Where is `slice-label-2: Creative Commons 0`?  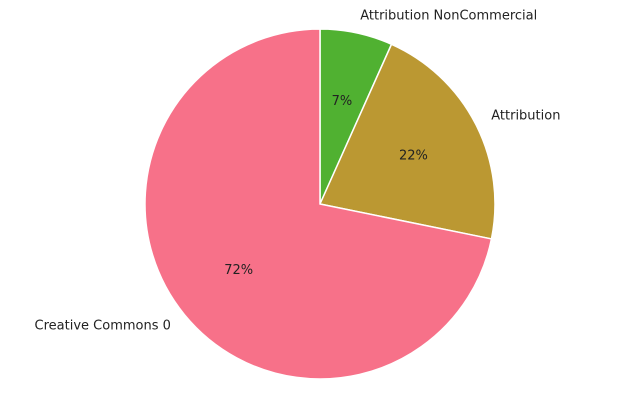 slice-label-2: Creative Commons 0 is located at coordinates (103, 325).